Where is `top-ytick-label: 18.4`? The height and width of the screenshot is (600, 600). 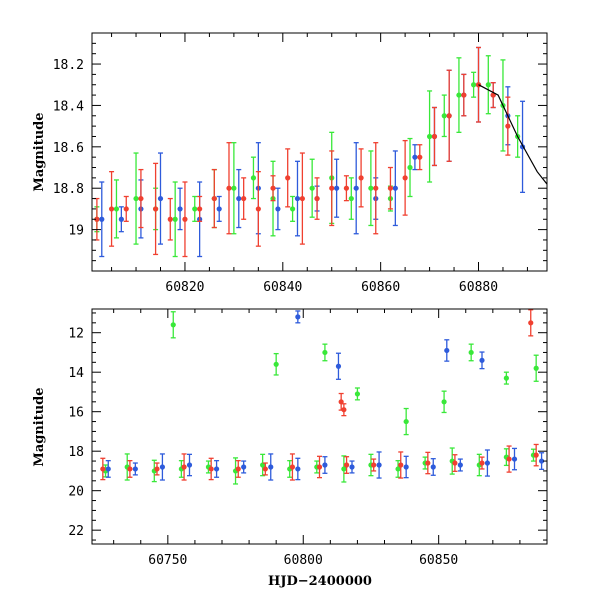
top-ytick-label: 18.4 is located at coordinates (68, 106).